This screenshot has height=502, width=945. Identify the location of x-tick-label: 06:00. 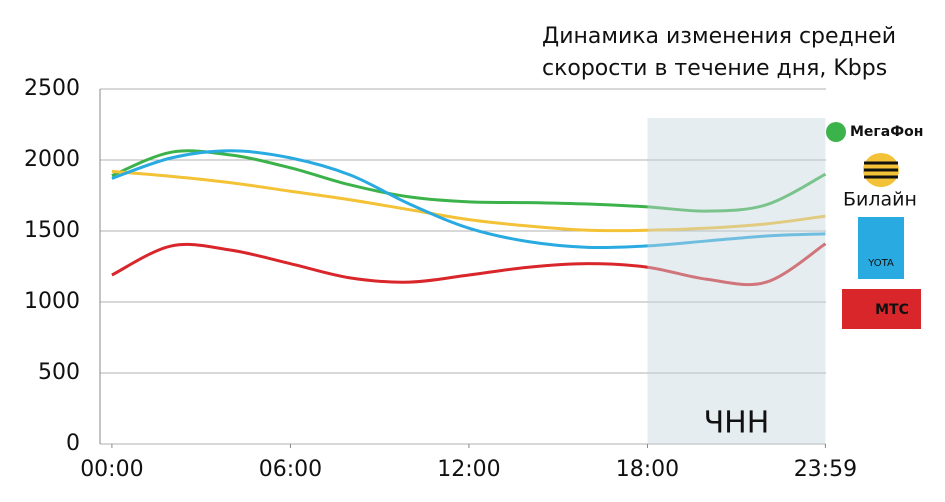
(290, 469).